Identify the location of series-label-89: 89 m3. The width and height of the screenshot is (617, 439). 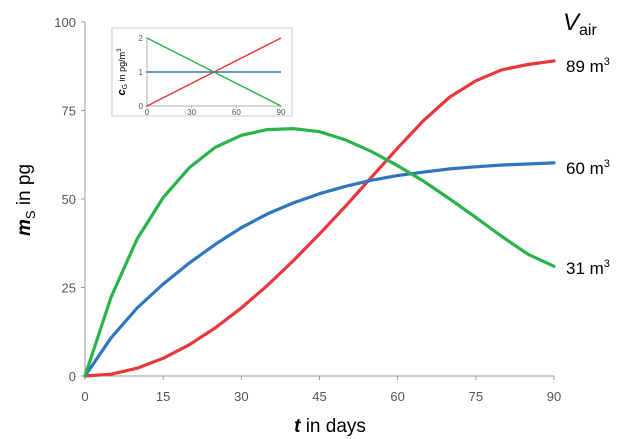
(588, 66).